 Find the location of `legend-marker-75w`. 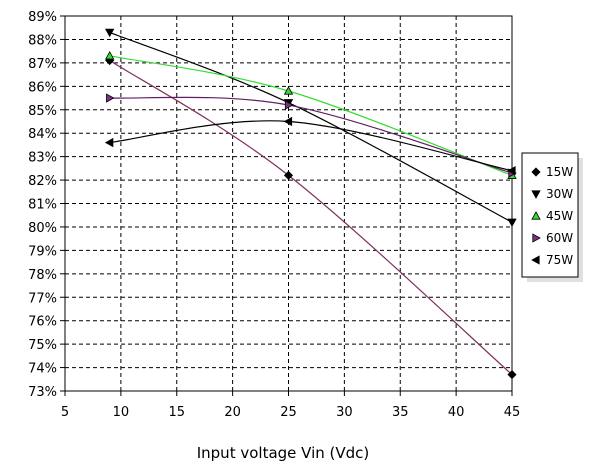

legend-marker-75w is located at coordinates (535, 260).